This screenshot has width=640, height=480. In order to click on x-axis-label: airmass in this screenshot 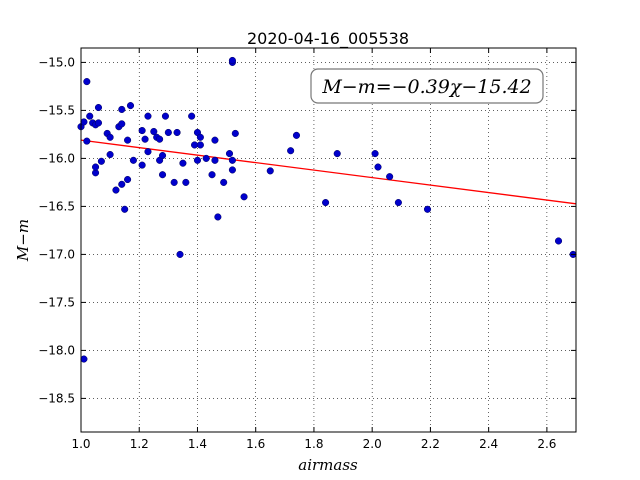, I will do `click(328, 465)`.